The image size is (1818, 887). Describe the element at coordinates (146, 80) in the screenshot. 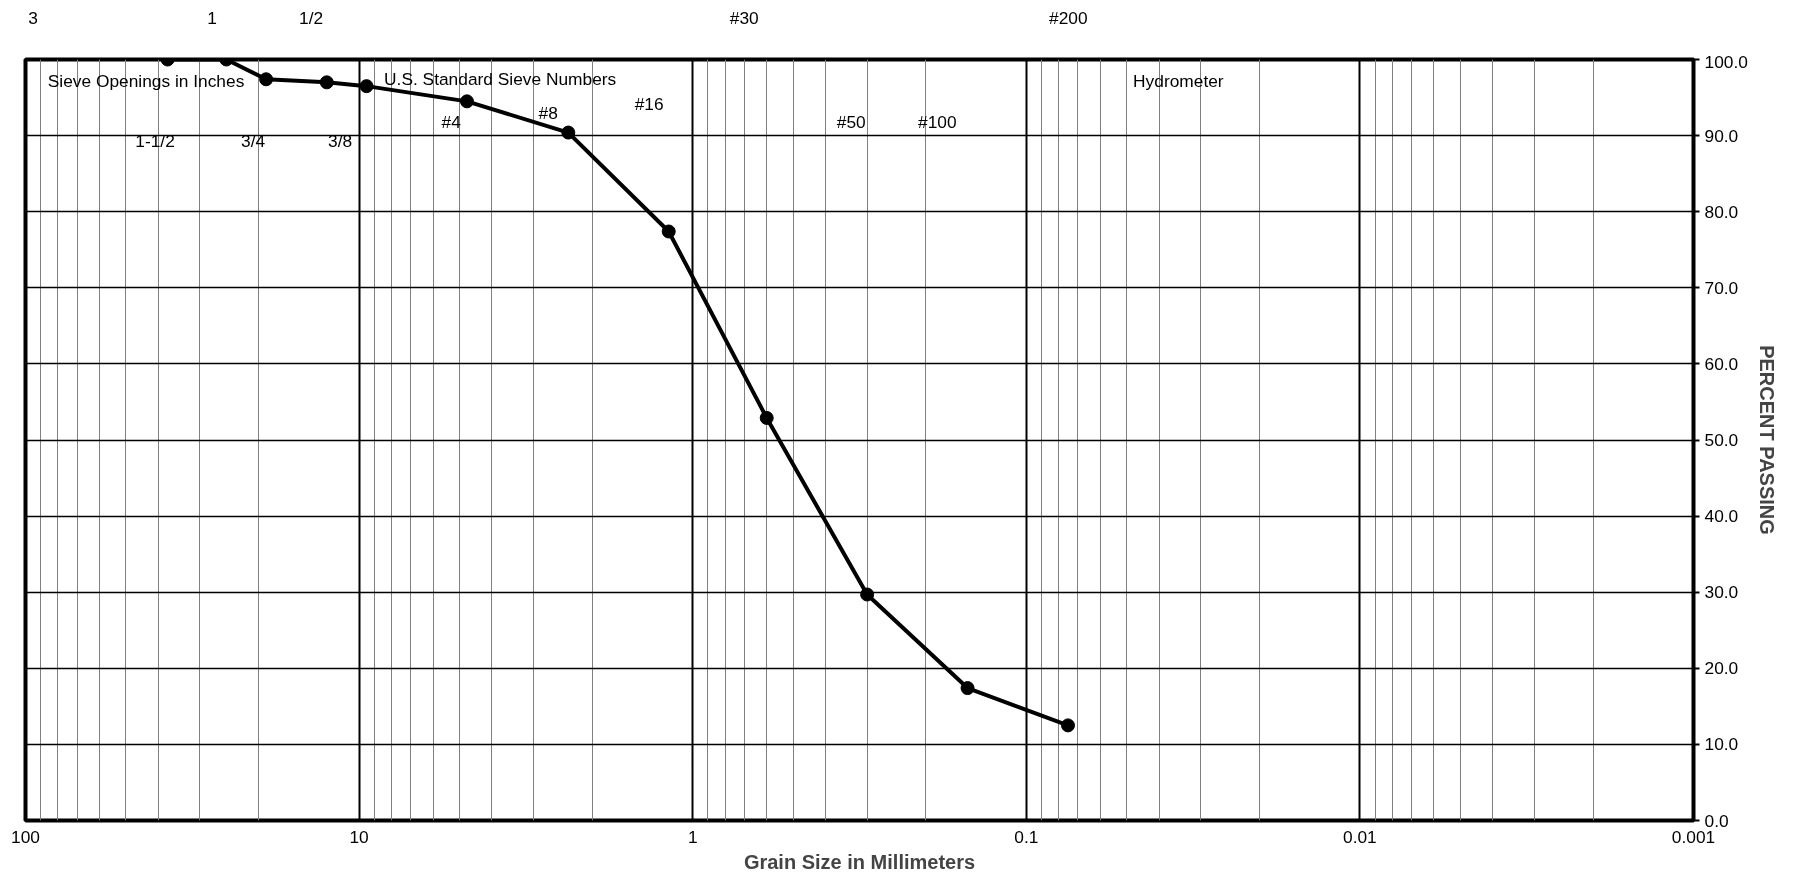

I see `annotation: Sieve Openings in Inches` at that location.